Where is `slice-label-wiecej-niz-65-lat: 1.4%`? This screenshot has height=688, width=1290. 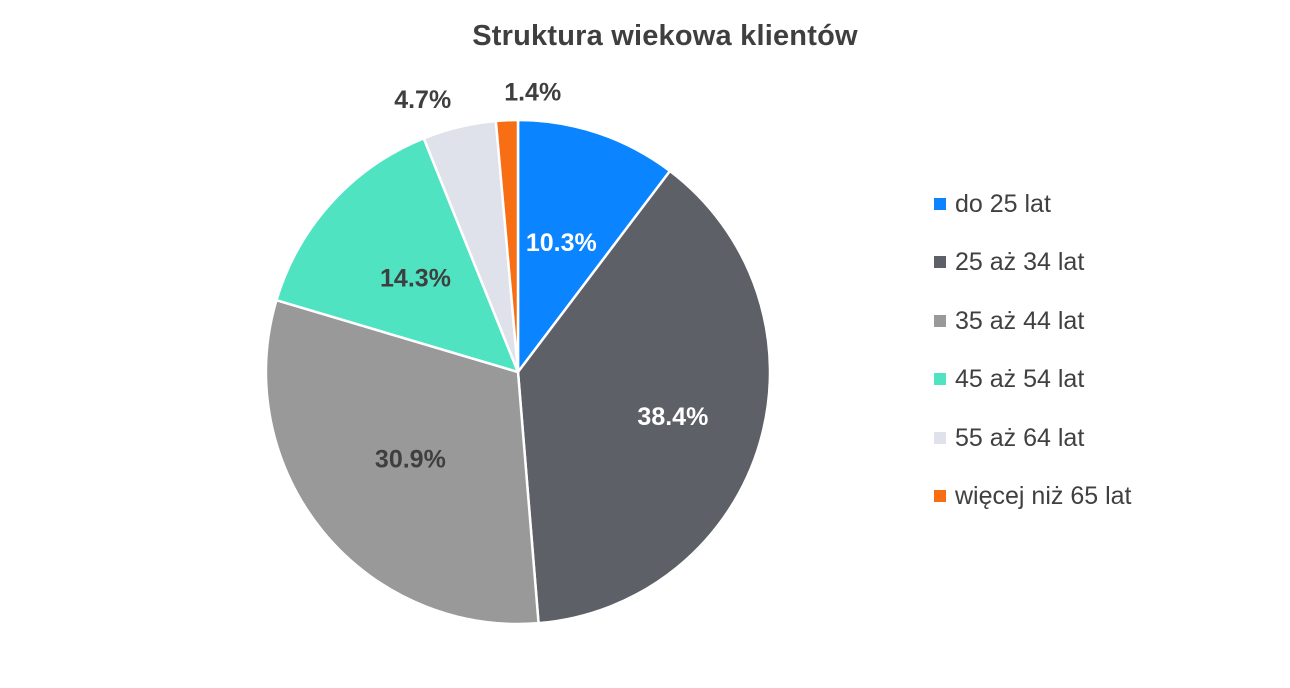 slice-label-wiecej-niz-65-lat: 1.4% is located at coordinates (532, 93).